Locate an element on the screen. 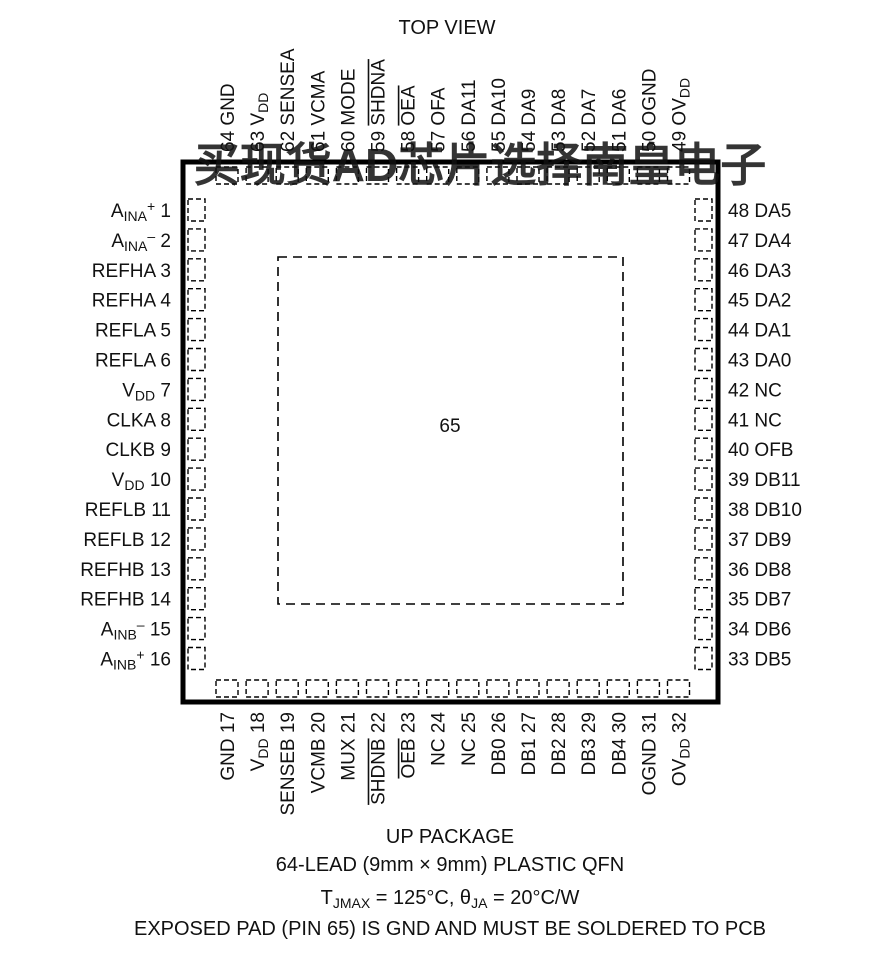  label-segment: DB2 28 is located at coordinates (559, 743).